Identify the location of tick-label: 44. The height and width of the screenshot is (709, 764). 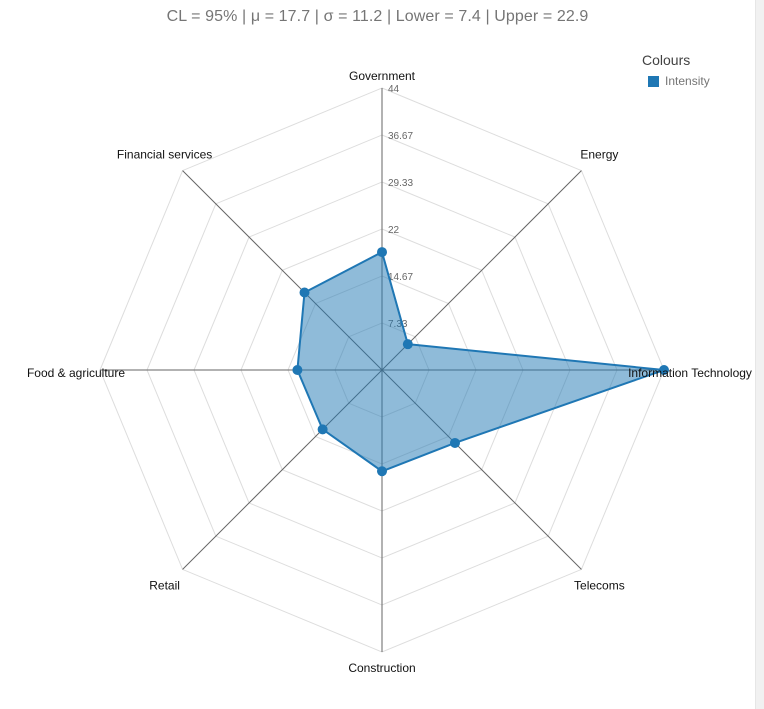
(394, 89).